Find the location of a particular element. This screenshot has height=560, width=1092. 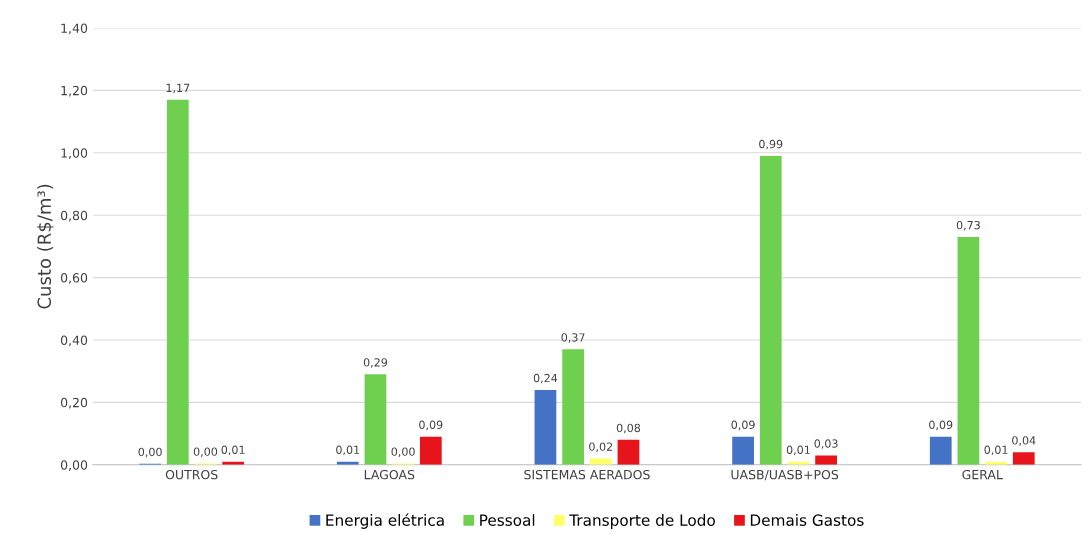

y-tick-label: 0,60 is located at coordinates (74, 278).